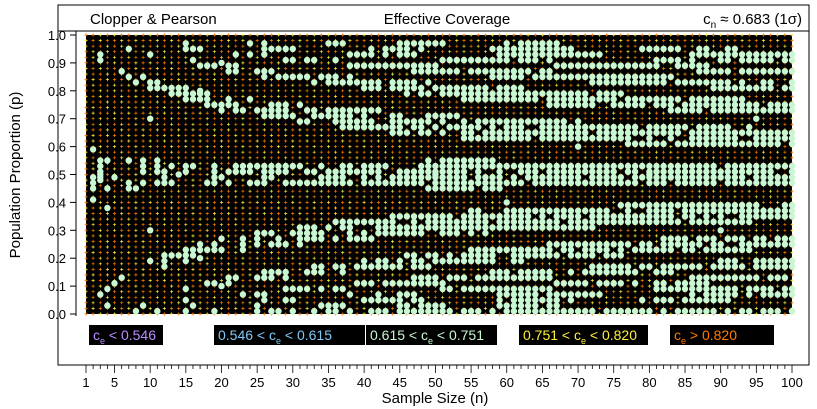 The image size is (817, 409). Describe the element at coordinates (275, 336) in the screenshot. I see `legend-label: 0.546 < ce < 0.615` at that location.